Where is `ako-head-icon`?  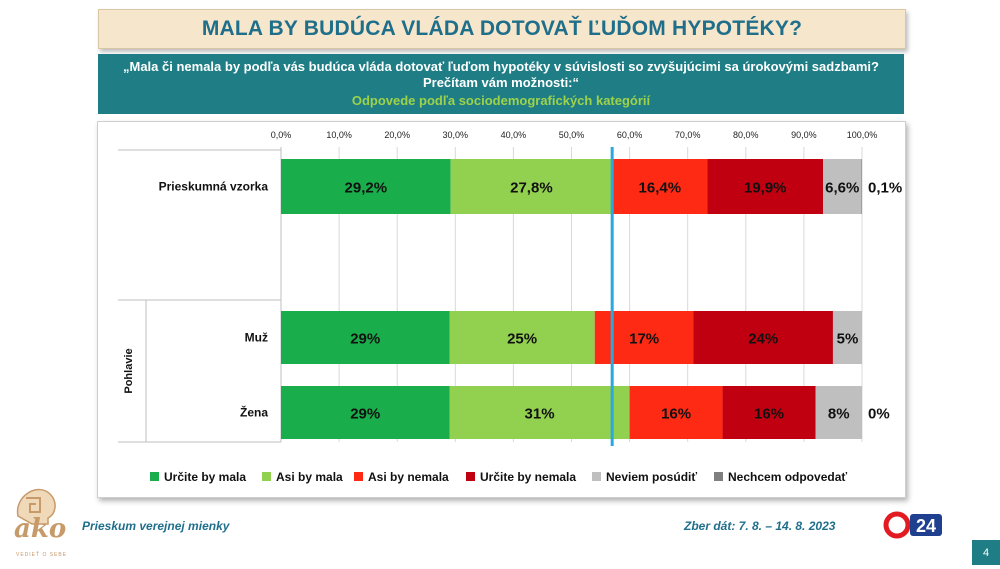 ako-head-icon is located at coordinates (36, 506).